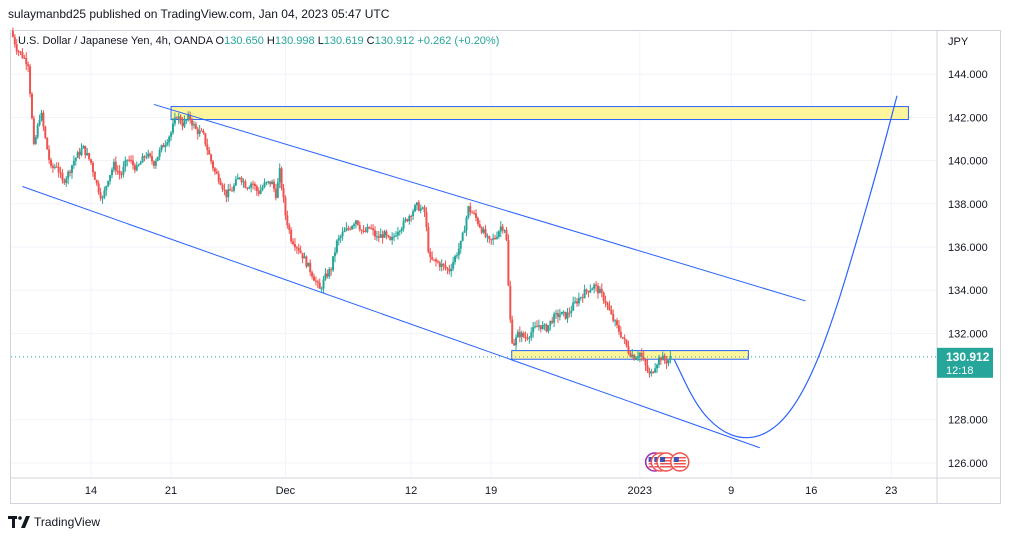 Image resolution: width=1012 pixels, height=538 pixels. What do you see at coordinates (54, 522) in the screenshot?
I see `tradingview-brand: TradingView` at bounding box center [54, 522].